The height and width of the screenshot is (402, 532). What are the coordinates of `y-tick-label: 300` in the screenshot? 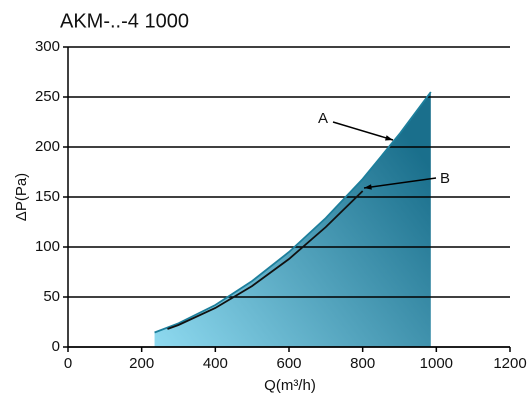 It's located at (47, 46).